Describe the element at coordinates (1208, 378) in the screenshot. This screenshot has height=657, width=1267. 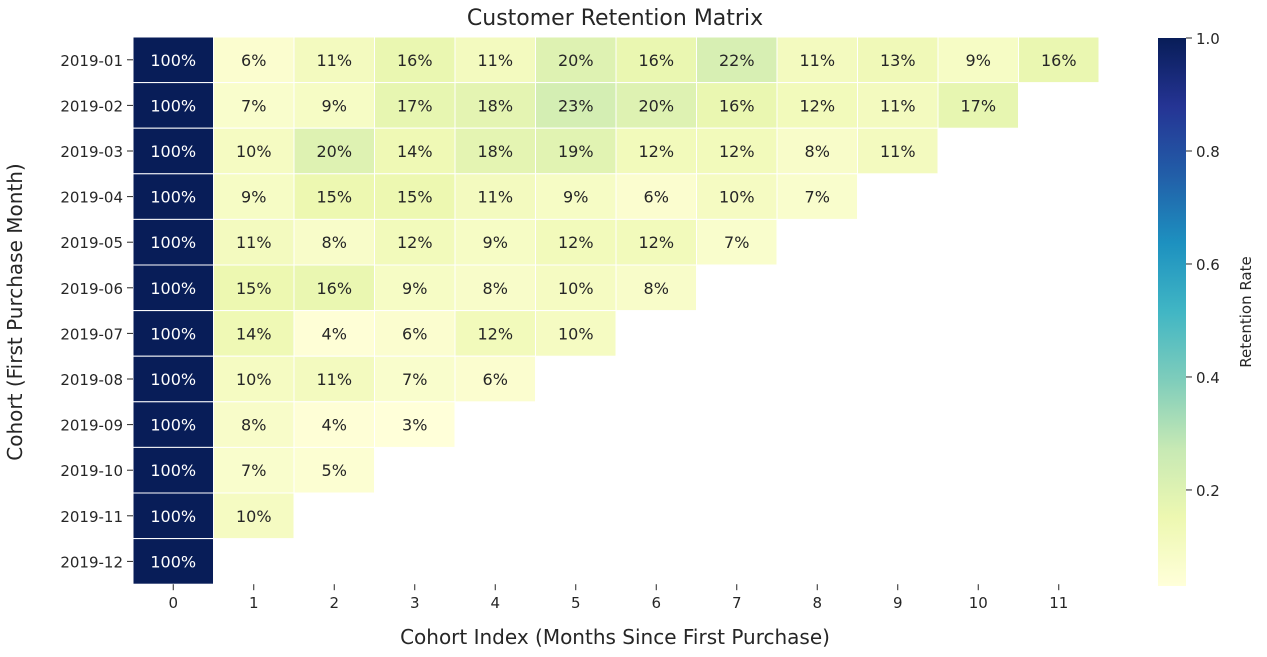
I see `colorbar-tick-label: 0.4` at that location.